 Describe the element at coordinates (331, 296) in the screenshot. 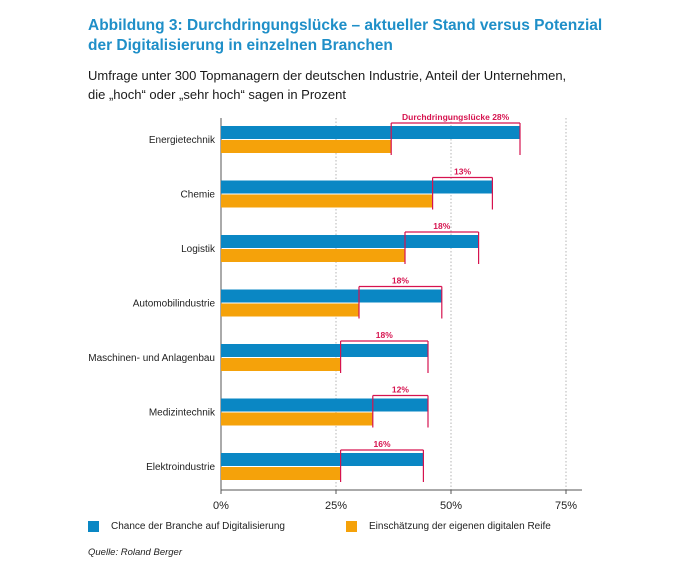

I see `bar-chance-automobilindustrie` at that location.